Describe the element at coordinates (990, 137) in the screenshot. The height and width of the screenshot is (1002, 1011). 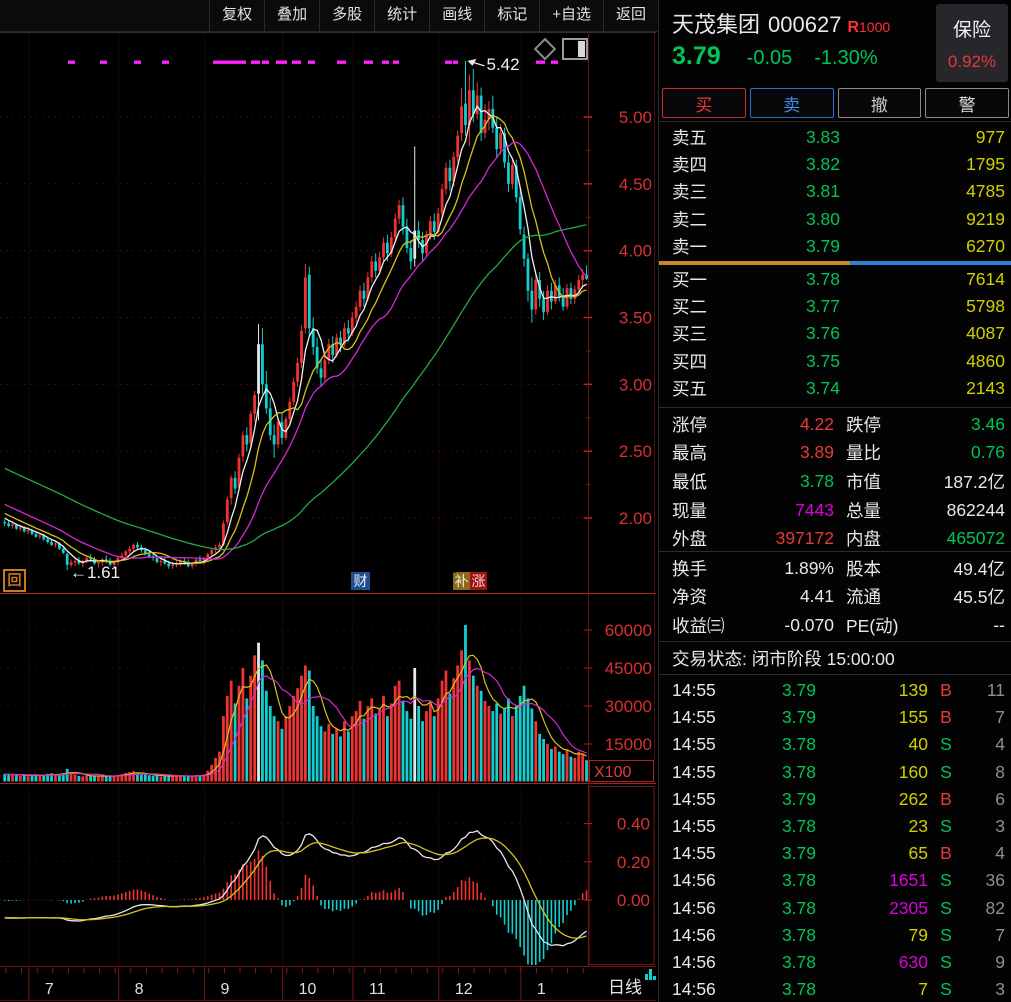
I see `level-qty: 977` at that location.